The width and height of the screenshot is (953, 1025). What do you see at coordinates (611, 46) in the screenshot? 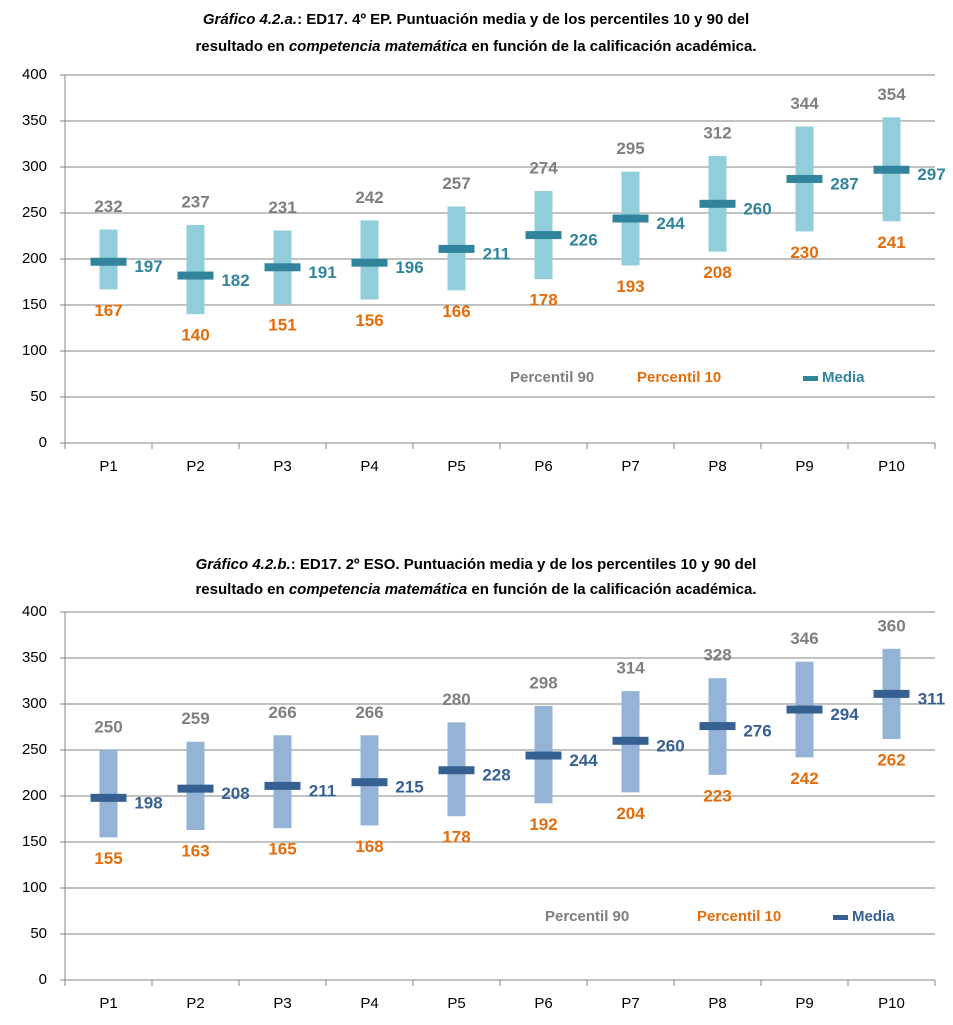
I see `title-run: en función de la calificación académica.` at bounding box center [611, 46].